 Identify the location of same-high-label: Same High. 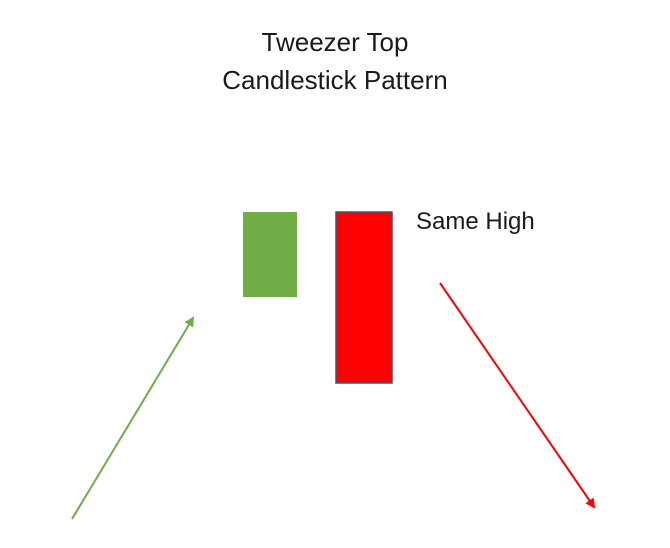
(475, 221).